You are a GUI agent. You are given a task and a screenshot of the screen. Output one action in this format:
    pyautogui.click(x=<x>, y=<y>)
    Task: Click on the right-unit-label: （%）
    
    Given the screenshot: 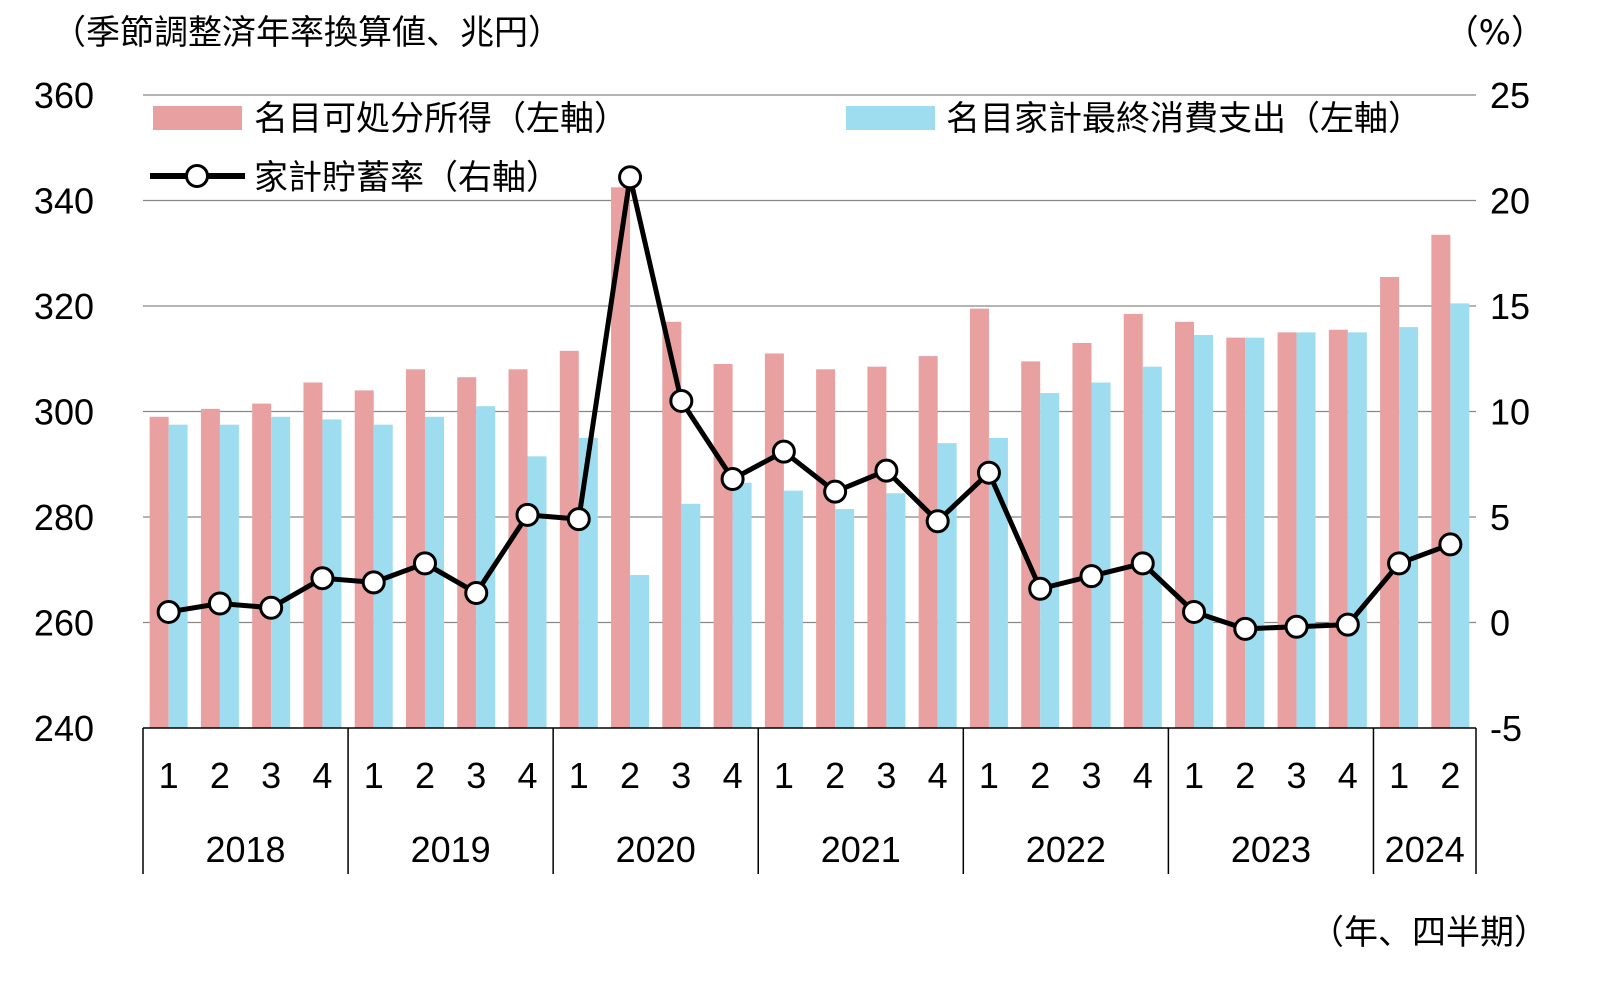 What is the action you would take?
    pyautogui.click(x=1495, y=33)
    